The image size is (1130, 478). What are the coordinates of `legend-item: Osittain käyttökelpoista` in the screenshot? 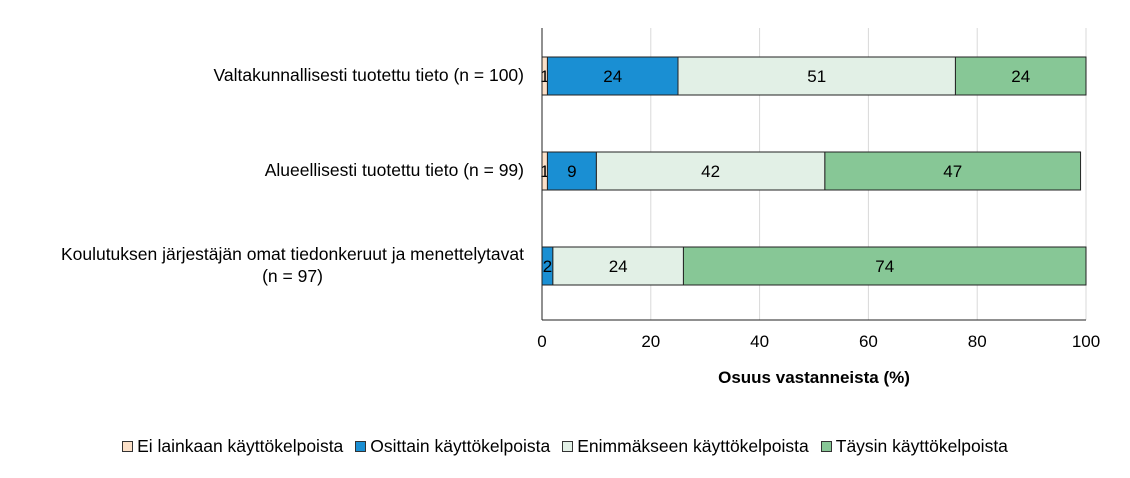 It's located at (452, 446).